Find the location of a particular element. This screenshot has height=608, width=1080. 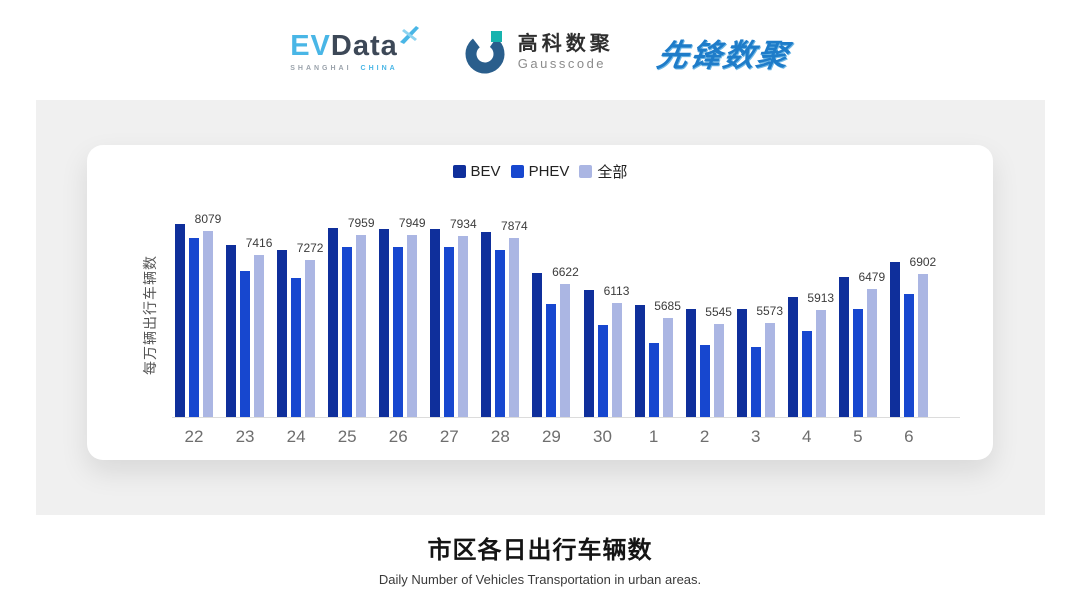

header-logo-row: EV Data SHANGHAI CHINA 高科数聚 Gausscode is located at coordinates (540, 52).